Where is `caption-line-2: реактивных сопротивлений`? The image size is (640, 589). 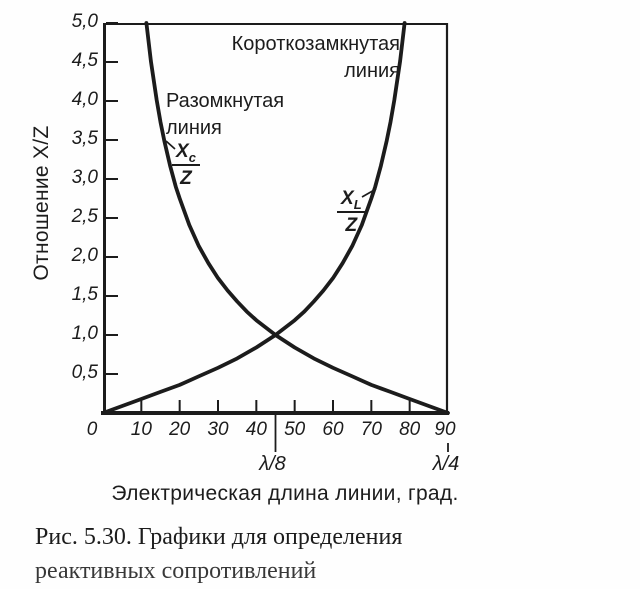
caption-line-2: реактивных сопротивлений is located at coordinates (176, 571).